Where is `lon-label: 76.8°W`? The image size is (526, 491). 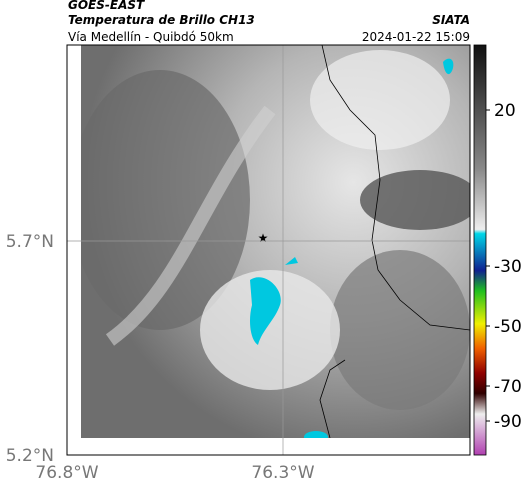
lon-label: 76.8°W is located at coordinates (66, 473).